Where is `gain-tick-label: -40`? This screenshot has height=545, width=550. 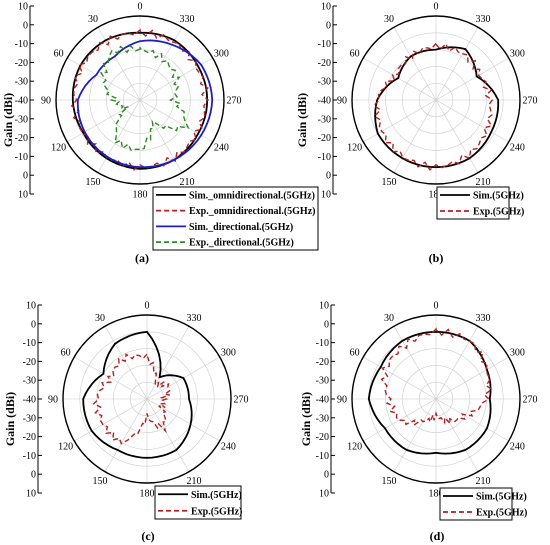
gain-tick-label: -40 is located at coordinates (29, 400).